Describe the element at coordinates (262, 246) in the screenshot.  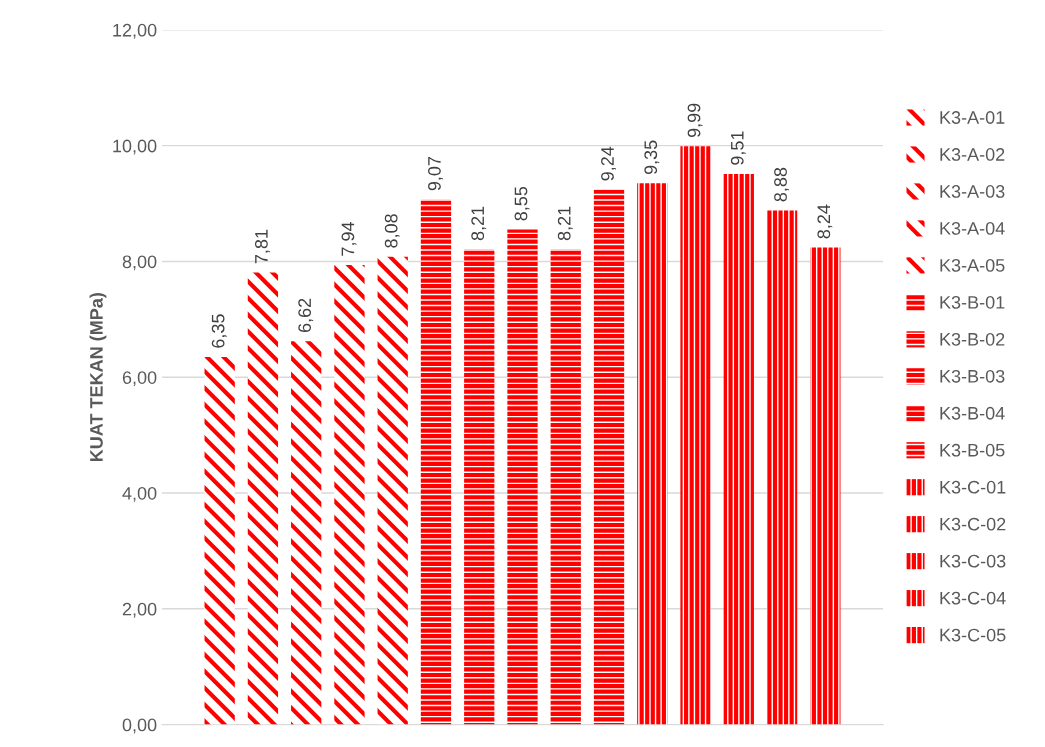
I see `data-label: 7,81` at that location.